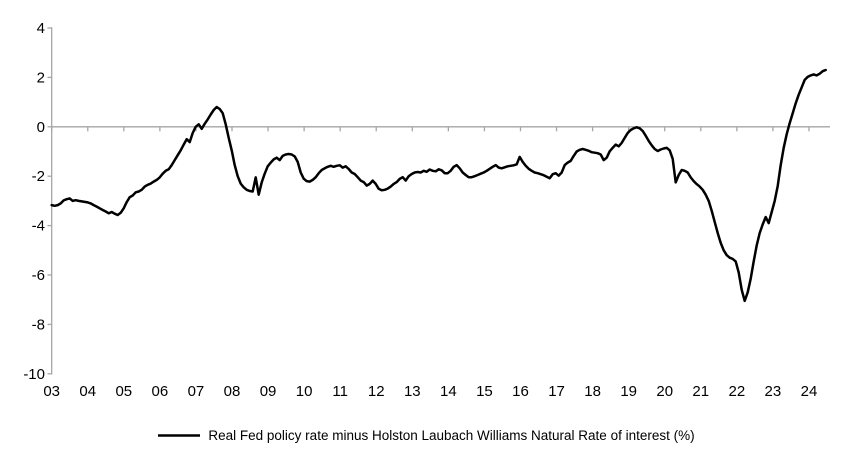 Image resolution: width=852 pixels, height=471 pixels. Describe the element at coordinates (41, 77) in the screenshot. I see `y-axis-label: 2` at that location.